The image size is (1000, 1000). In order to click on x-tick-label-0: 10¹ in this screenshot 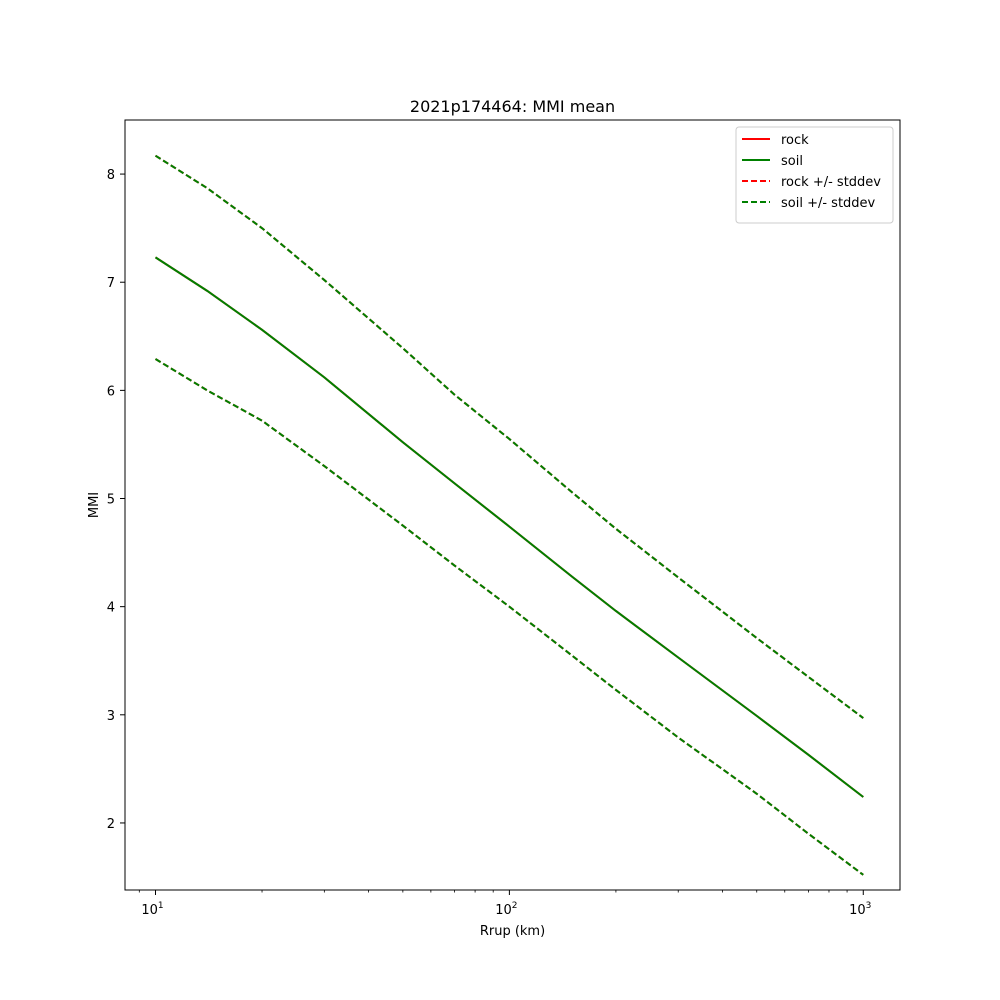, I will do `click(152, 909)`.